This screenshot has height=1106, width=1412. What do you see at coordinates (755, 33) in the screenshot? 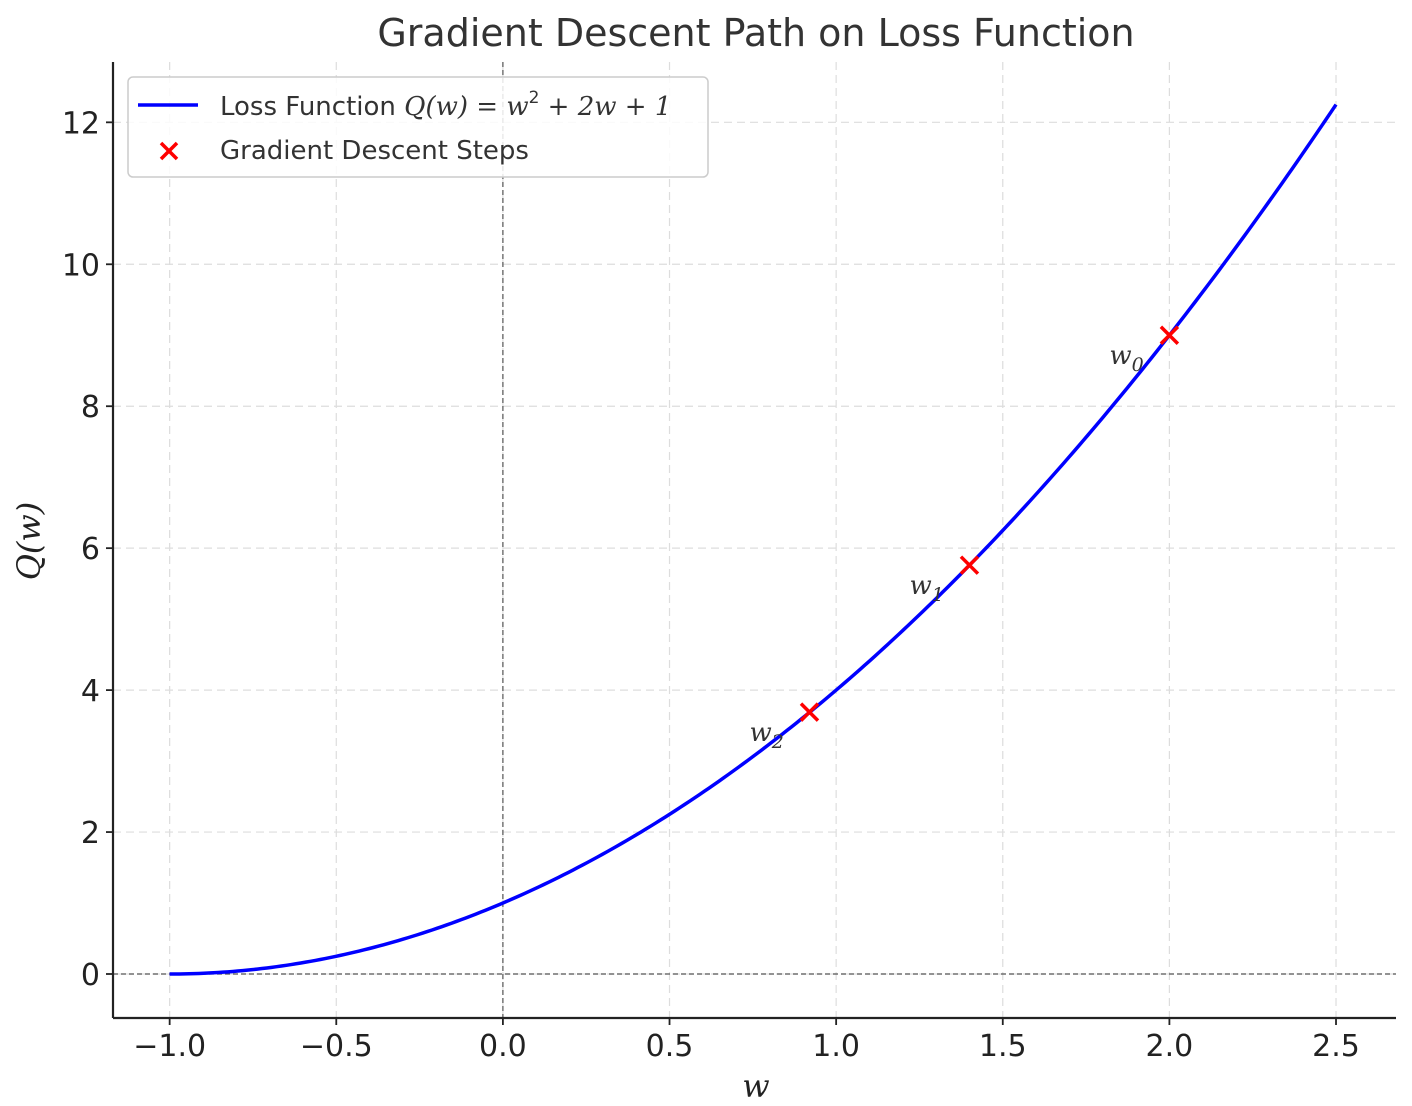
I see `chart-title: Gradient Descent Path on Loss Function` at bounding box center [755, 33].